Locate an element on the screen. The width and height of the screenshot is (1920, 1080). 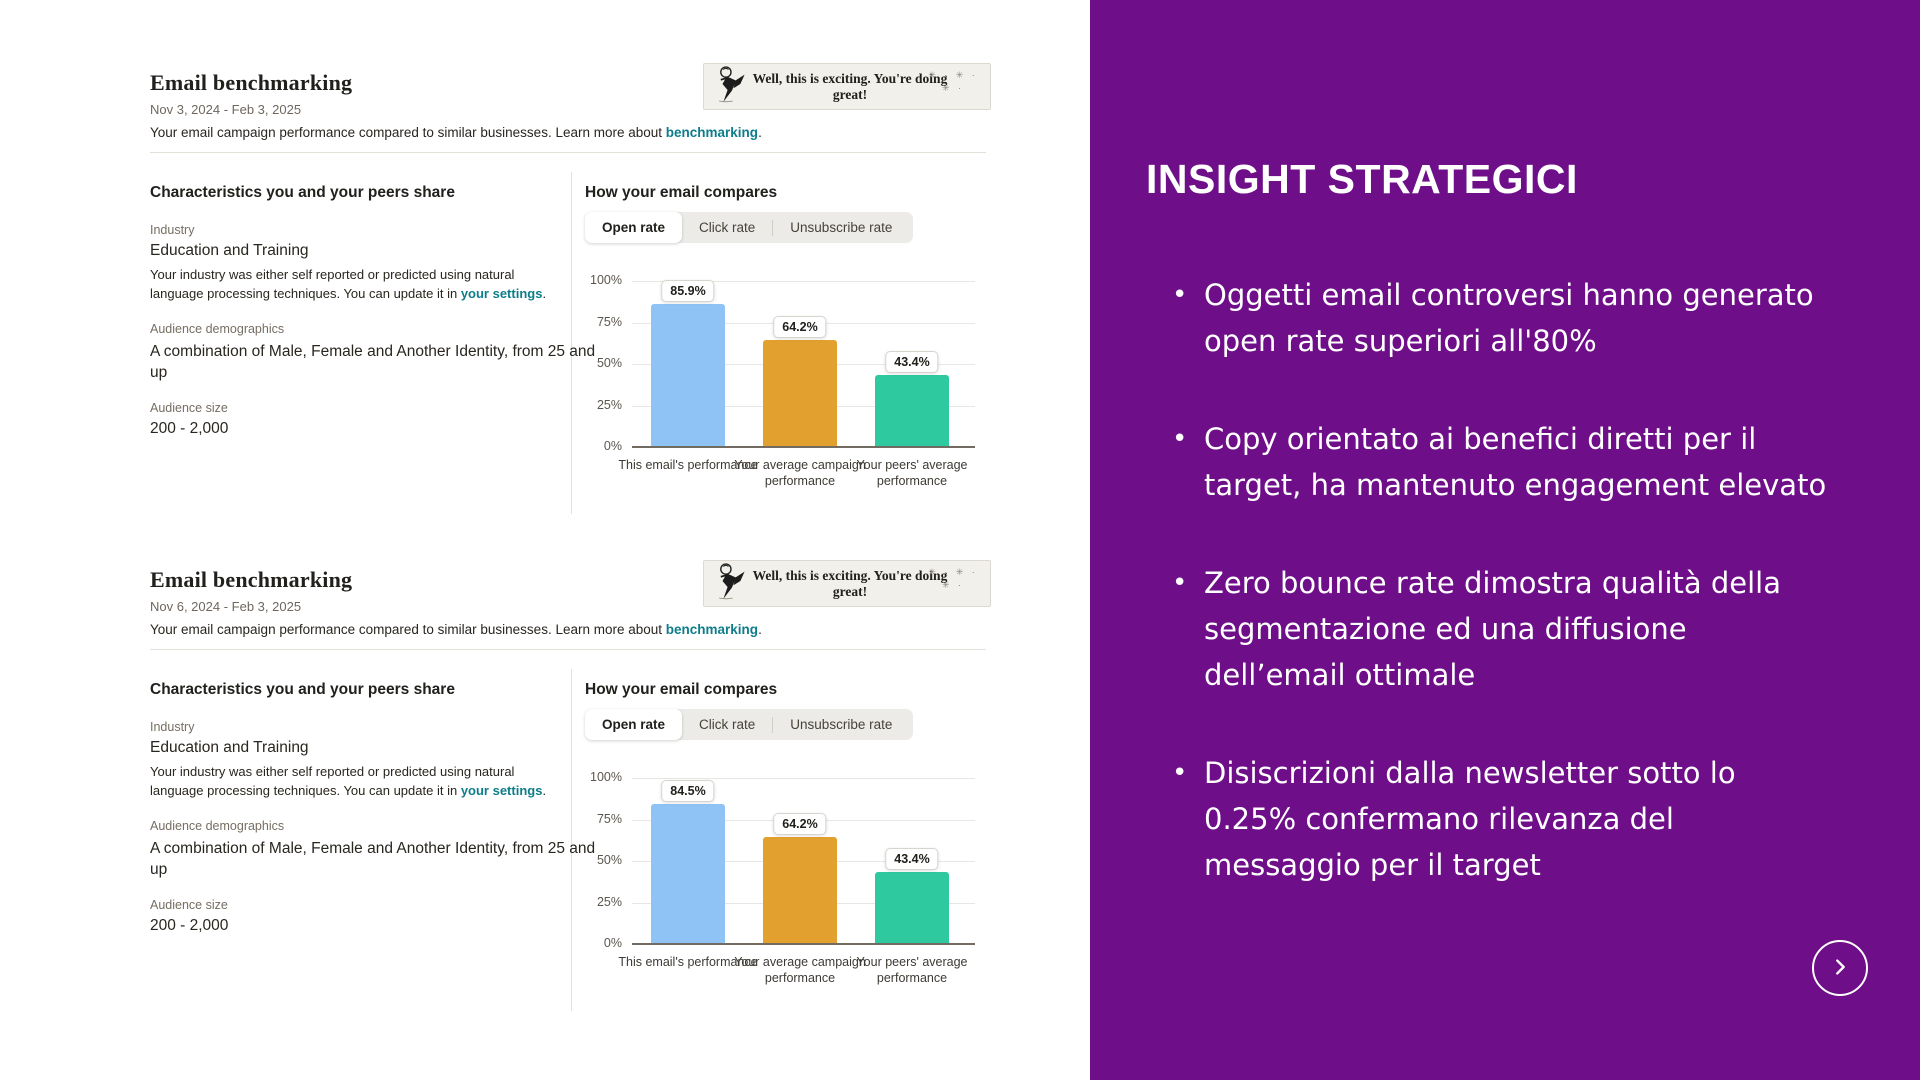
next-slide-button is located at coordinates (1840, 968).